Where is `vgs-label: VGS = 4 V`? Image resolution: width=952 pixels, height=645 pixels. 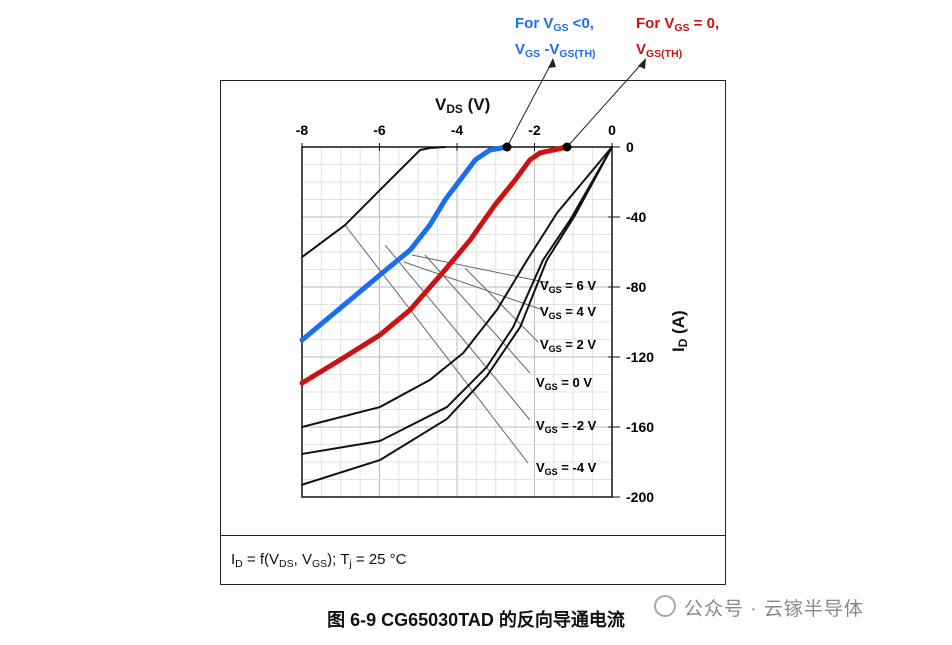 vgs-label: VGS = 4 V is located at coordinates (568, 312).